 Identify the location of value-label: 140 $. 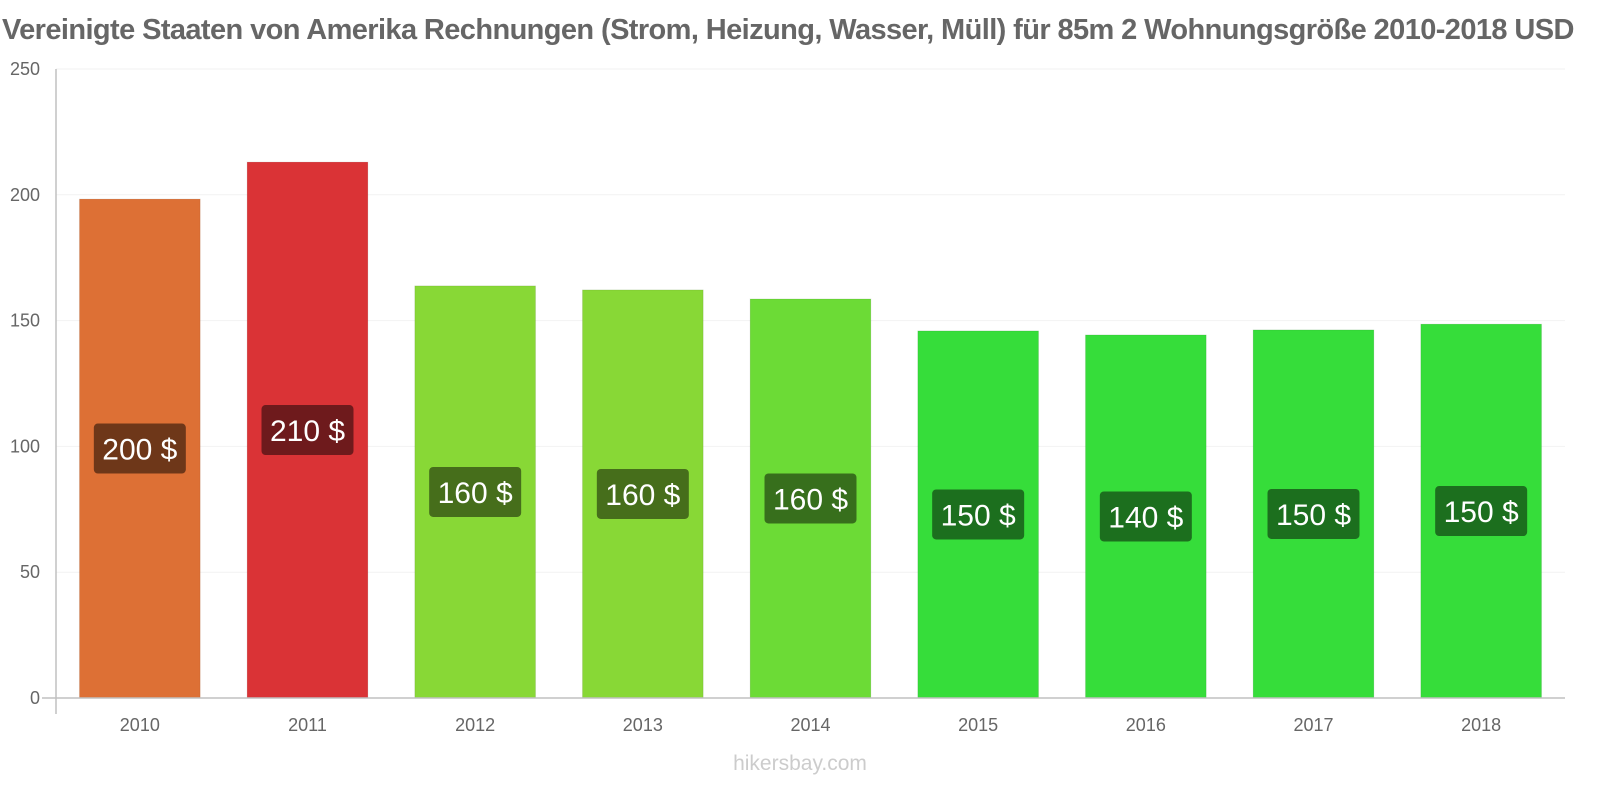
(1145, 517).